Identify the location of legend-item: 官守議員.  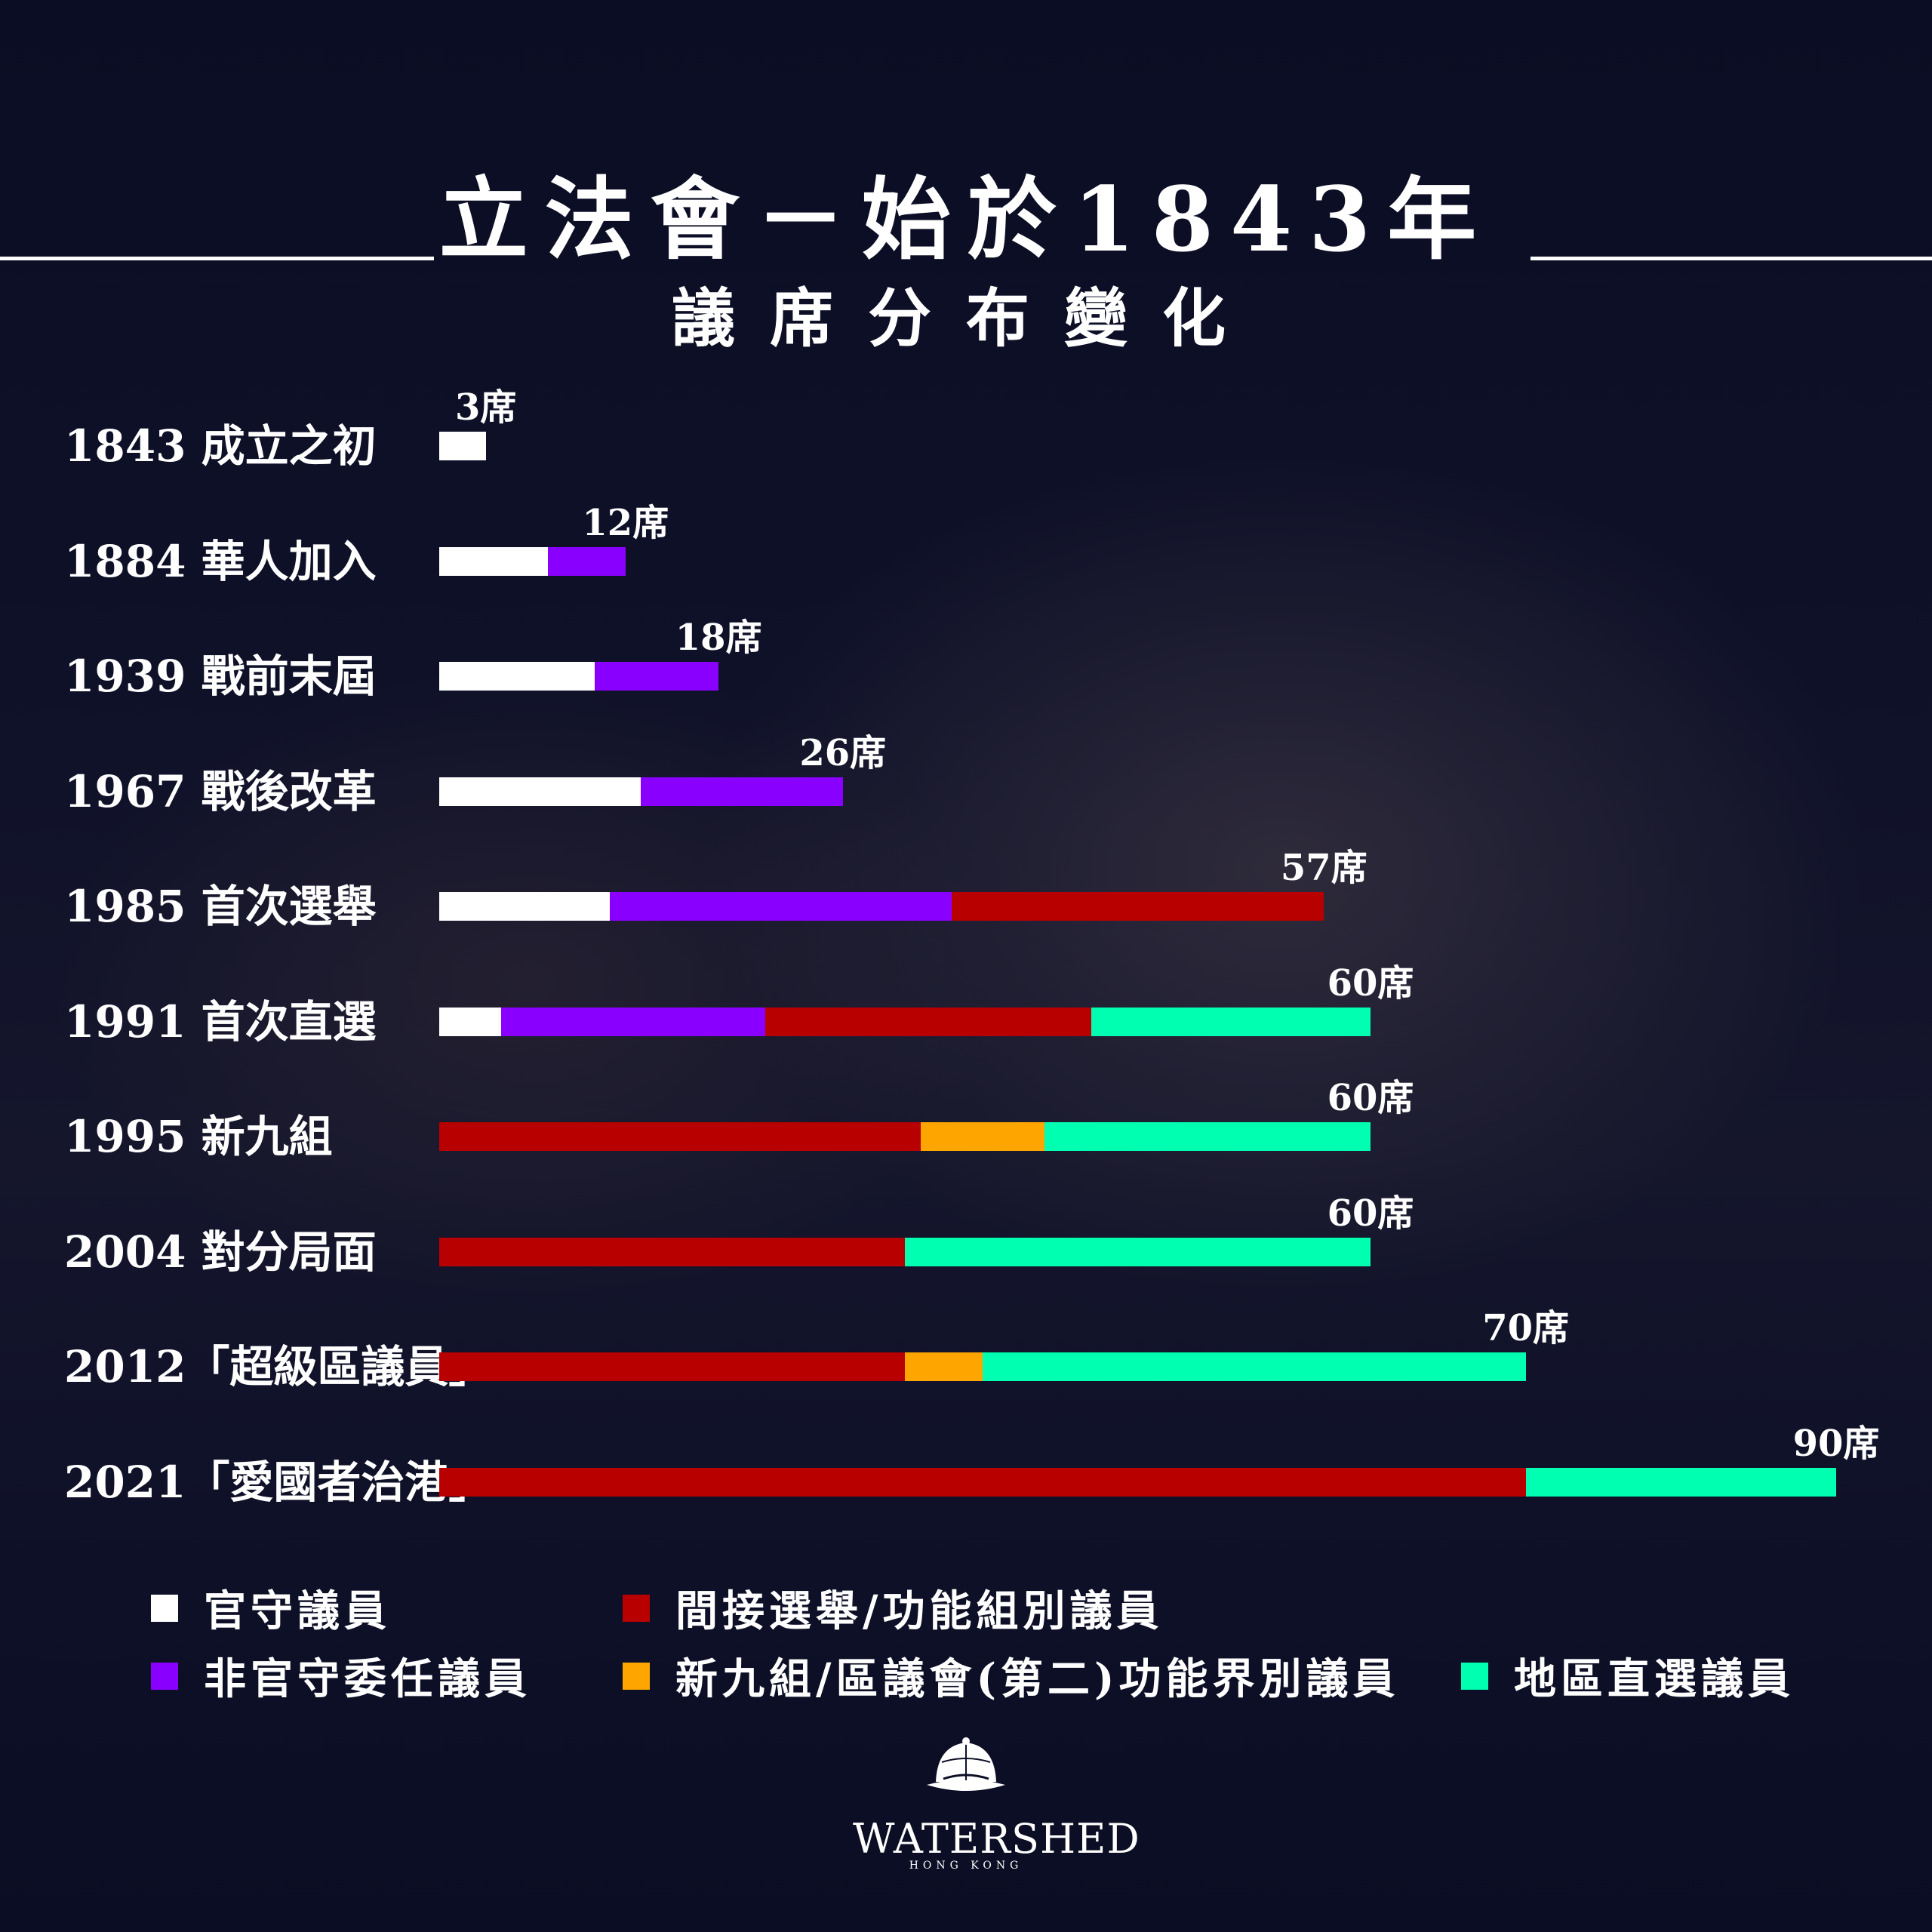
(271, 1607).